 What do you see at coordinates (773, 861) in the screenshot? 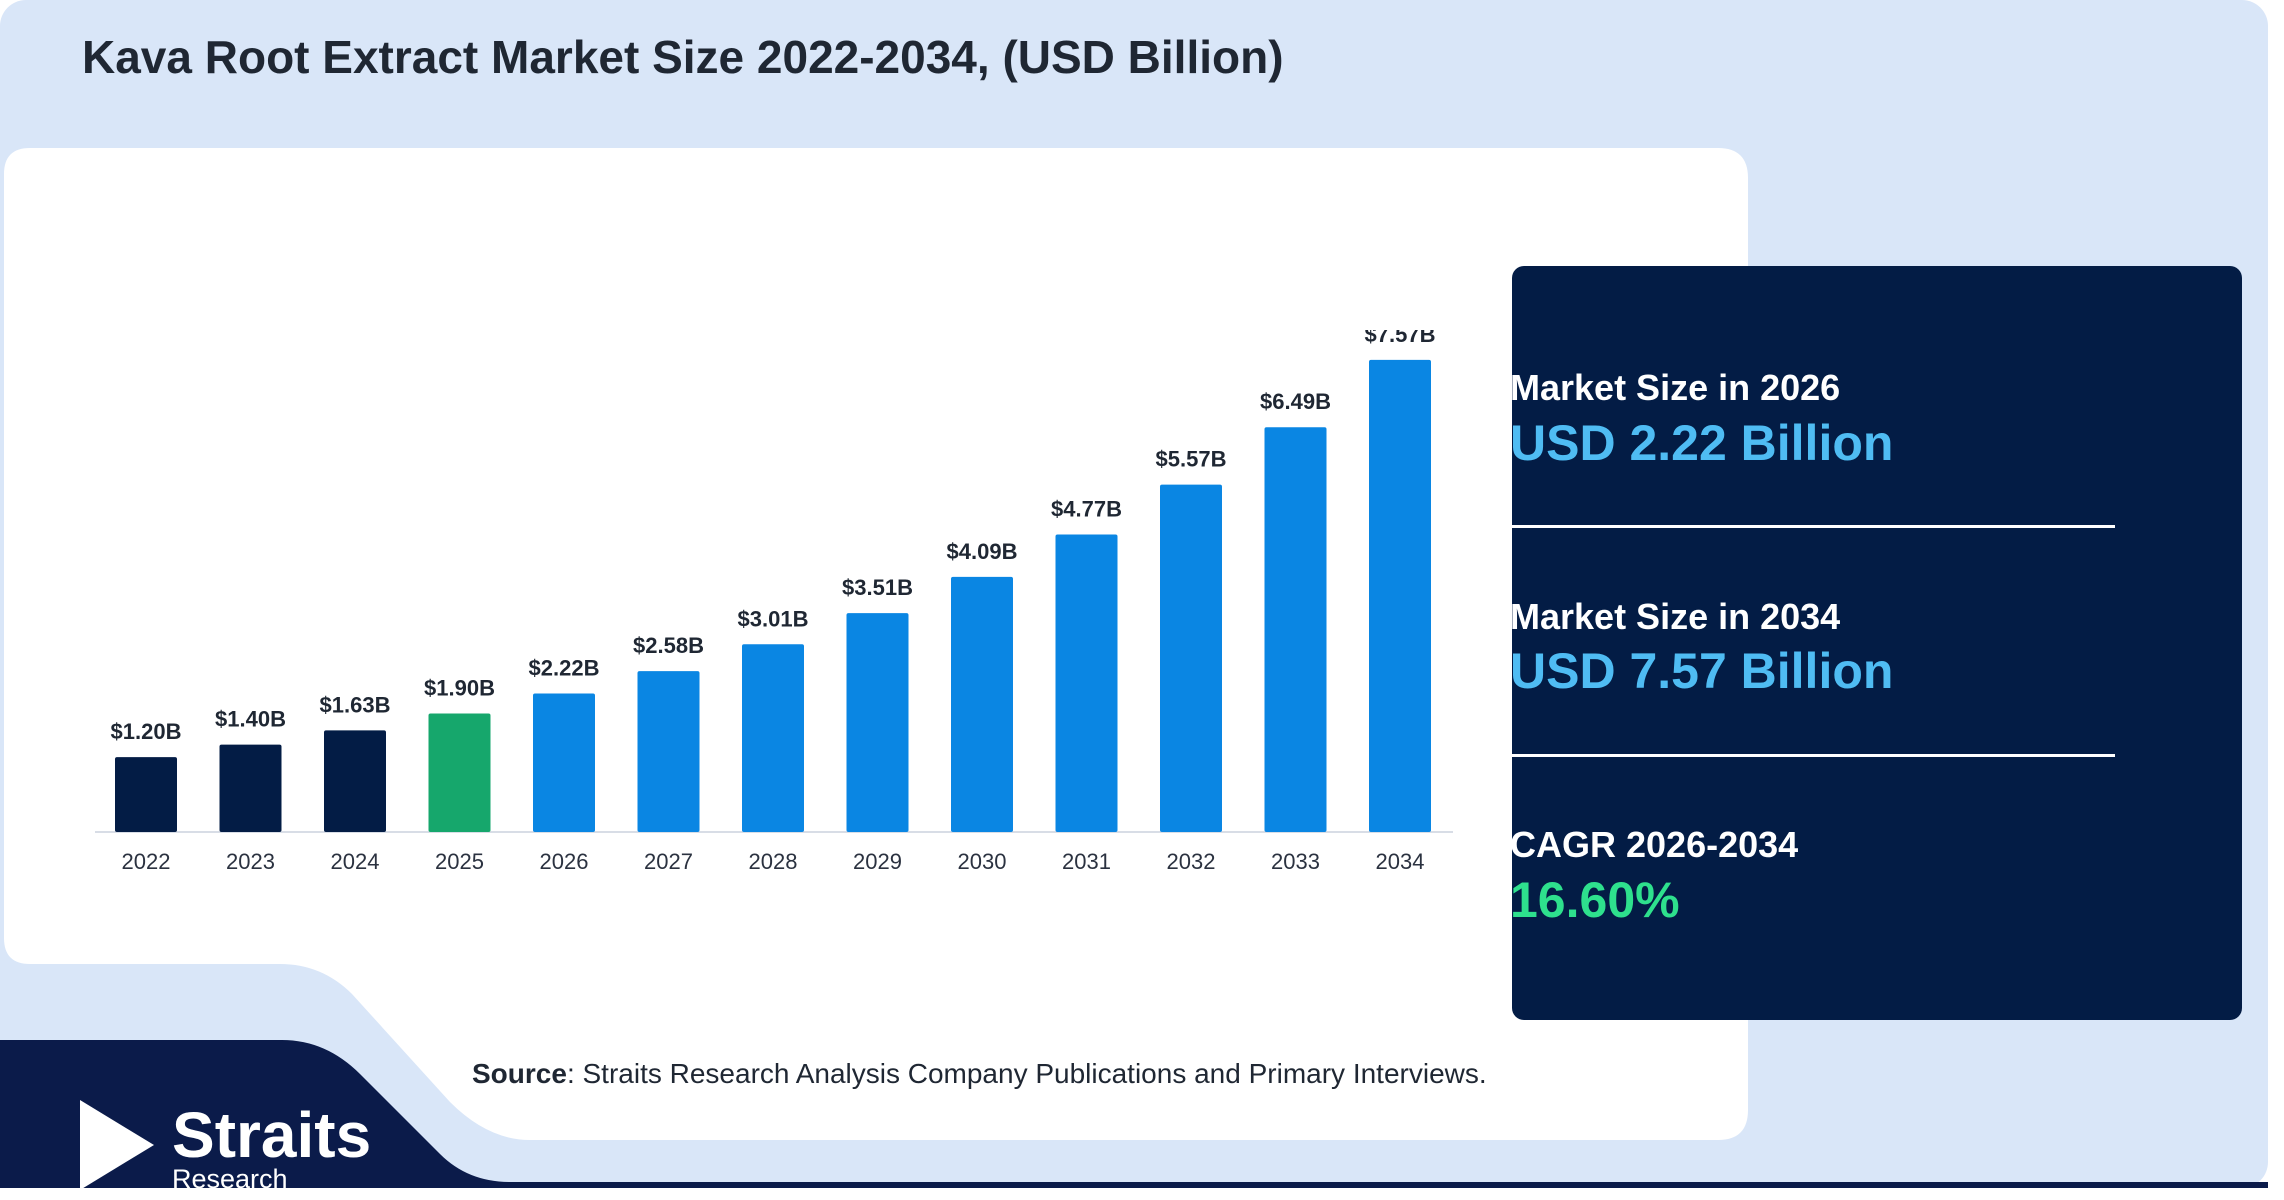
I see `x-tick-label-2028: 2028` at bounding box center [773, 861].